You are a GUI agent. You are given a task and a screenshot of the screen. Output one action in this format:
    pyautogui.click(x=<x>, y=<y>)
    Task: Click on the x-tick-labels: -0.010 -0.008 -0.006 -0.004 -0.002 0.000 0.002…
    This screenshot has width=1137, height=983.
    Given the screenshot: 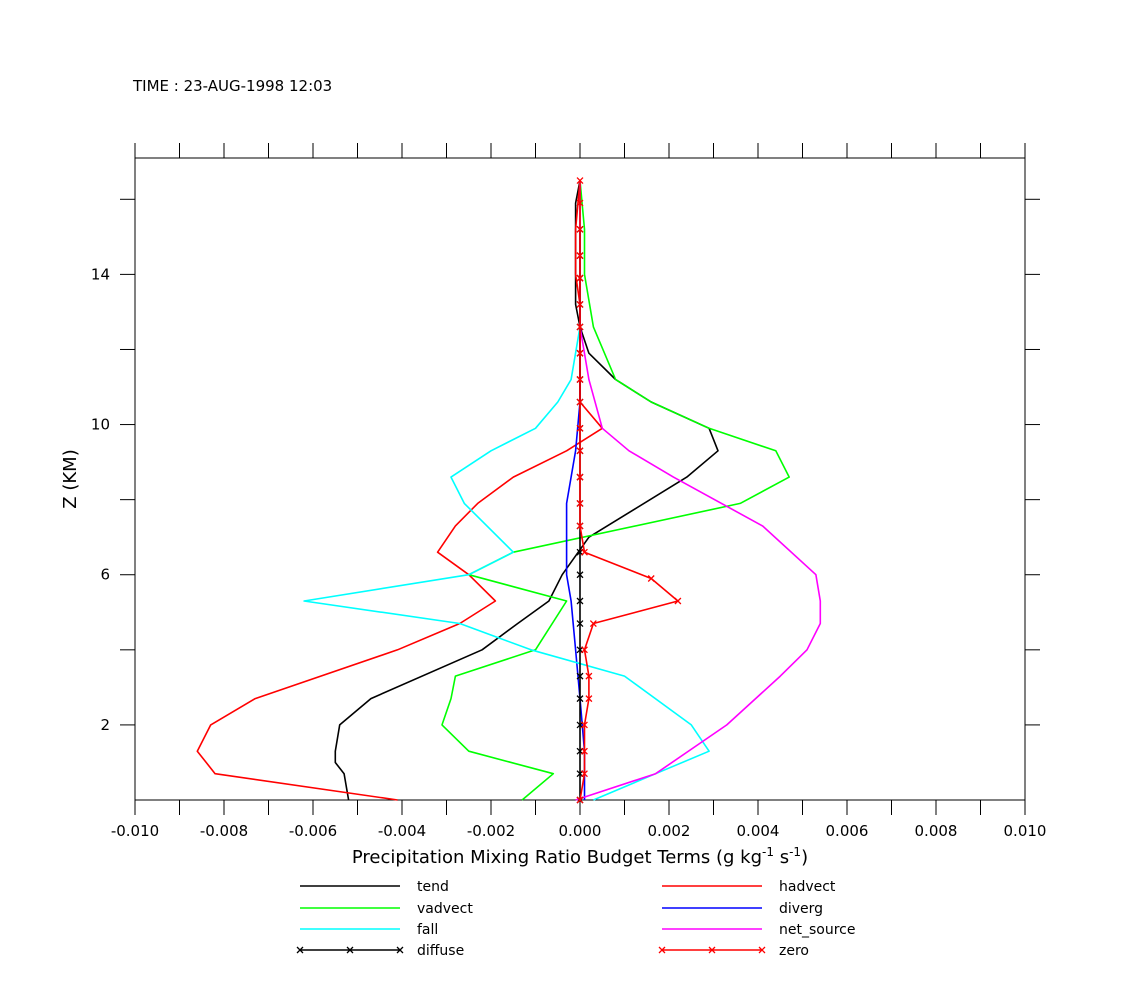 What is the action you would take?
    pyautogui.click(x=579, y=831)
    